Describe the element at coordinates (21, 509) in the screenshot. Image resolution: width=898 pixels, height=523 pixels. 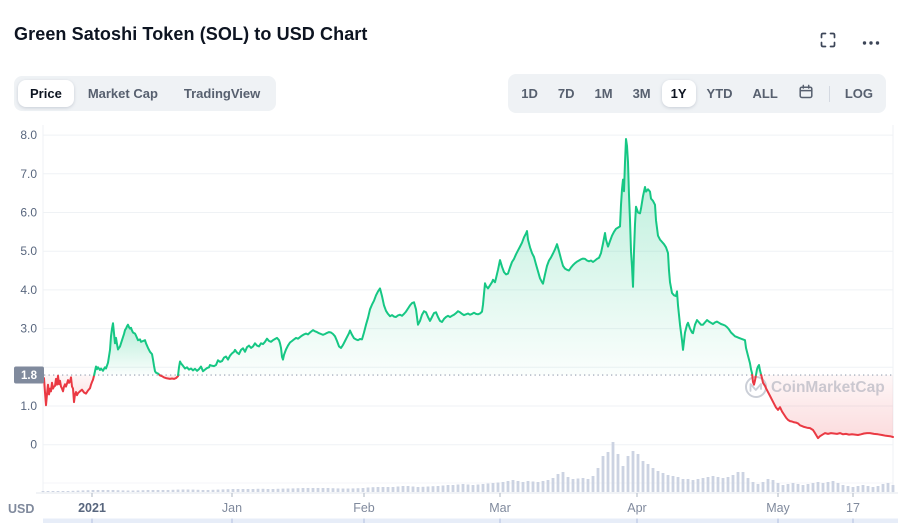
I see `y-axis-title: USD` at that location.